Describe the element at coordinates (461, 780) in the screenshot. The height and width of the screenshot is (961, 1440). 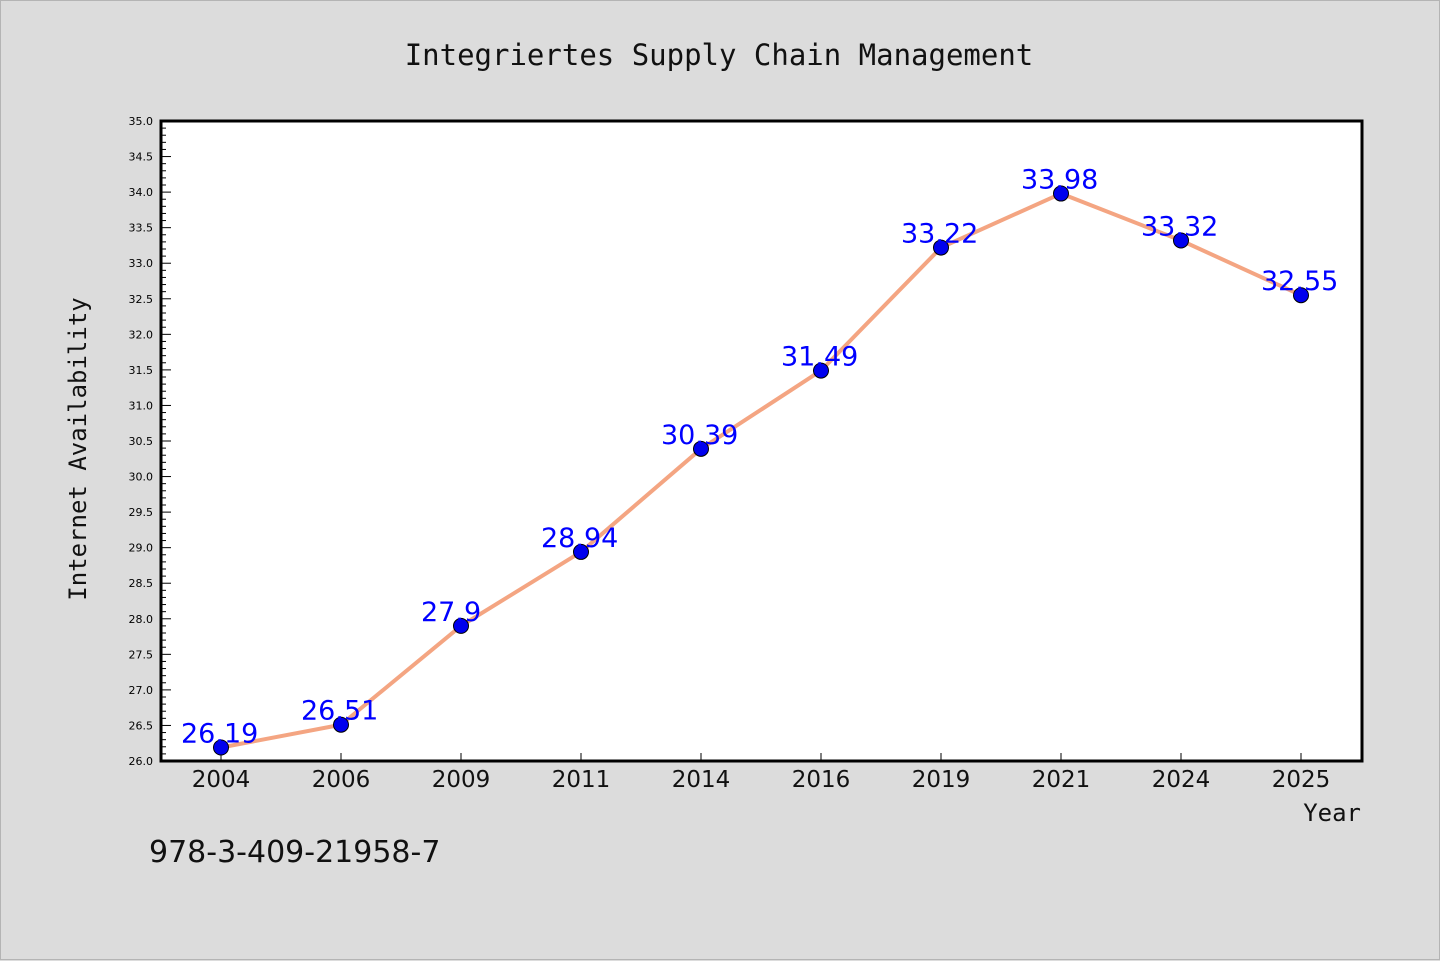
I see `x-tick-label: 2009` at that location.